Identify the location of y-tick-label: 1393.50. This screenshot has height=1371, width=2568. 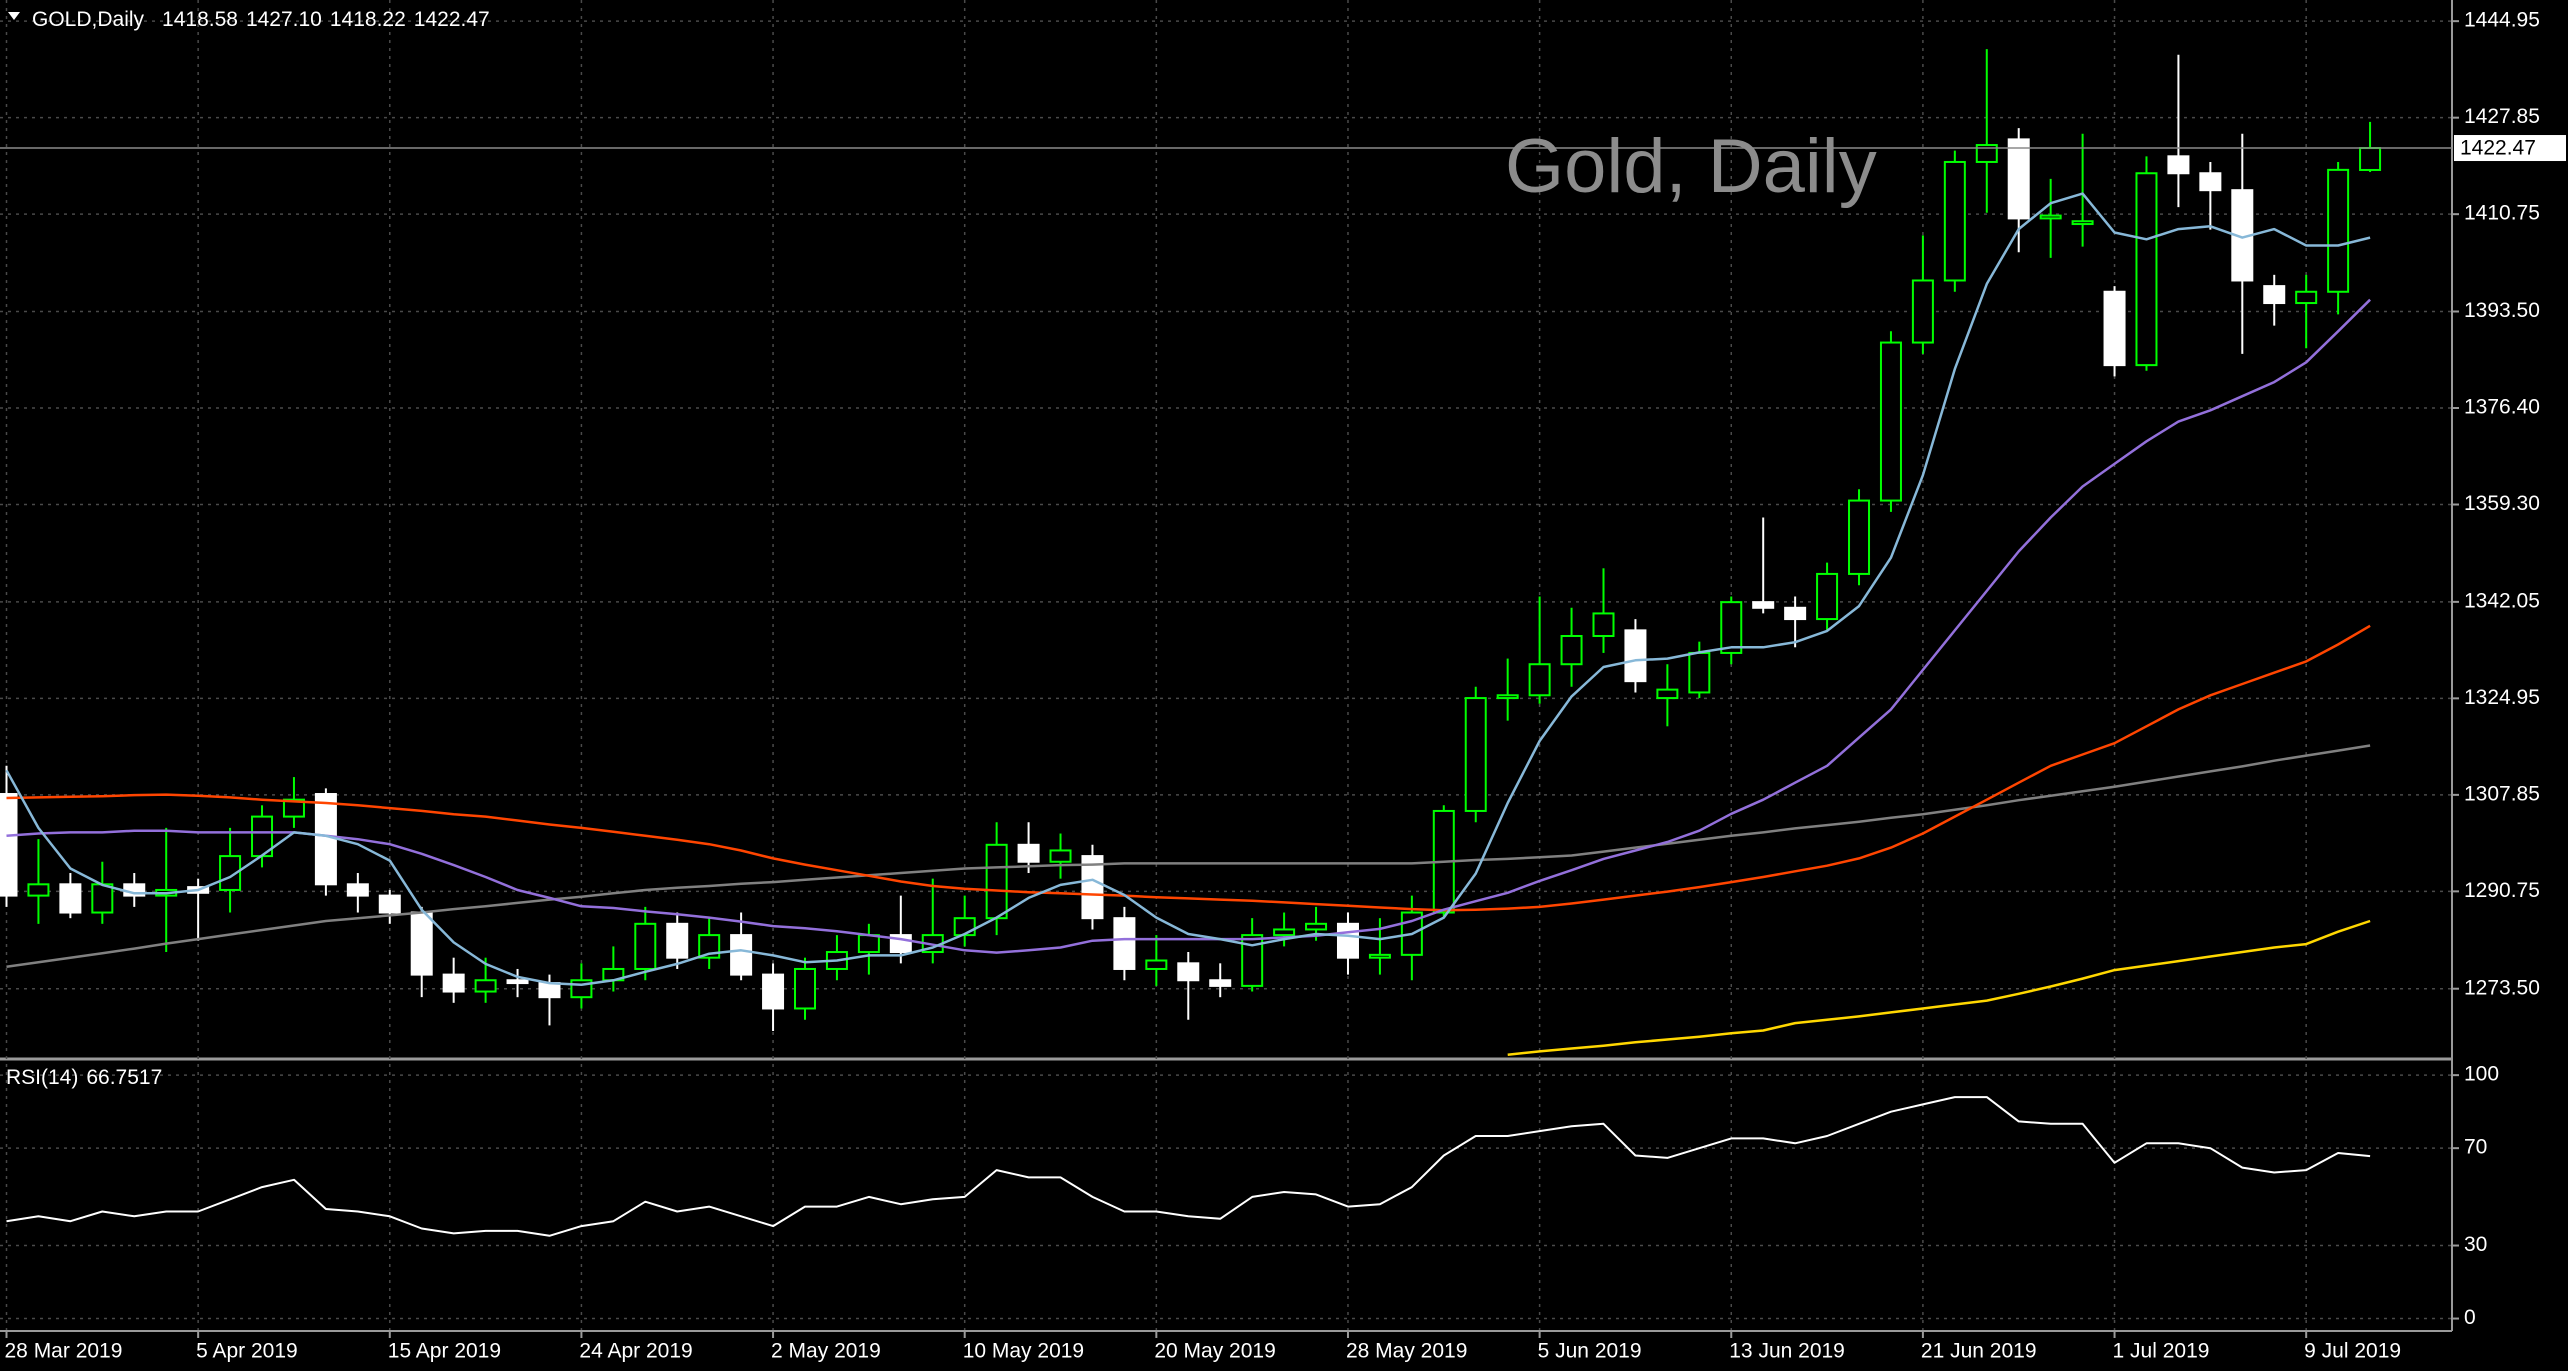
(2502, 310).